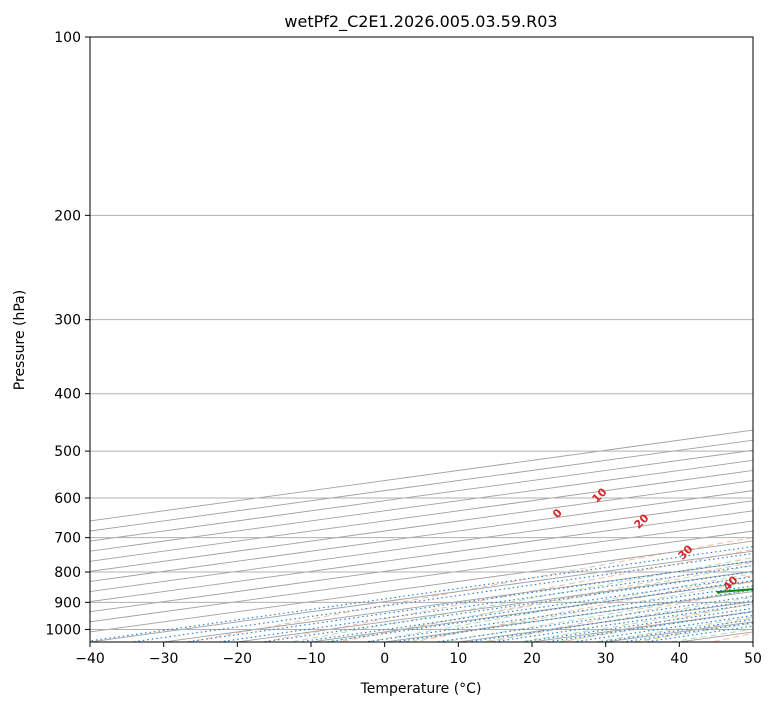 The width and height of the screenshot is (775, 708). I want to click on y-tick-label: 300, so click(67, 321).